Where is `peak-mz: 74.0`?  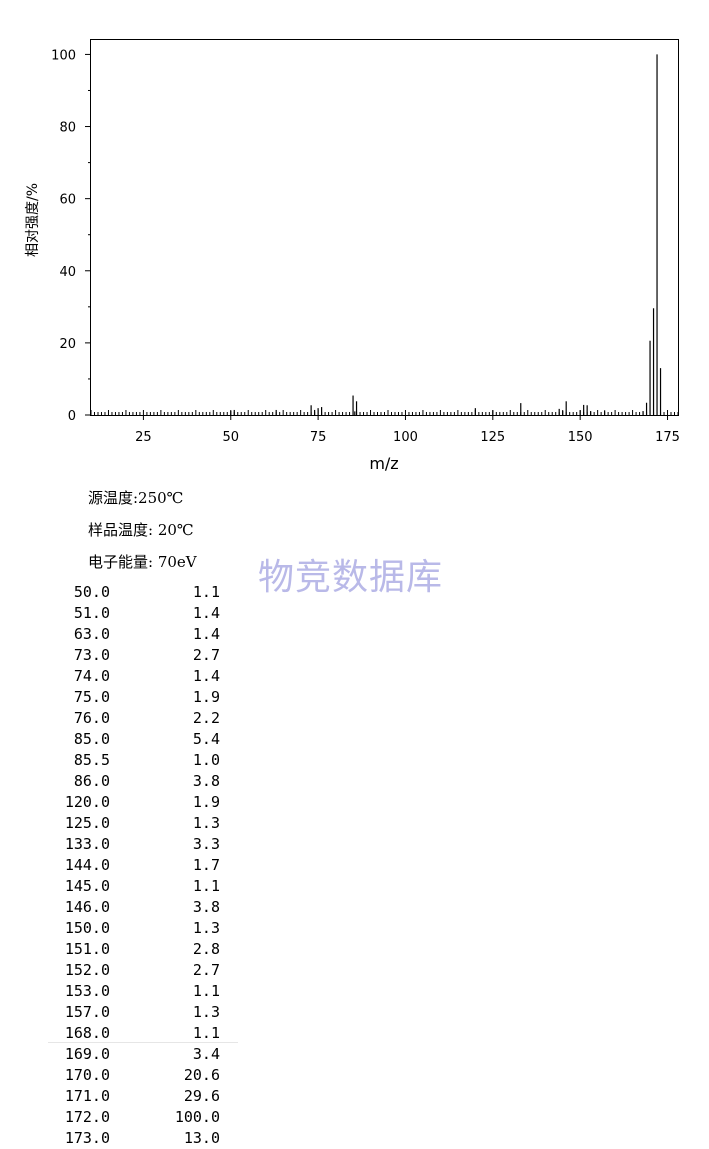 peak-mz: 74.0 is located at coordinates (91, 676).